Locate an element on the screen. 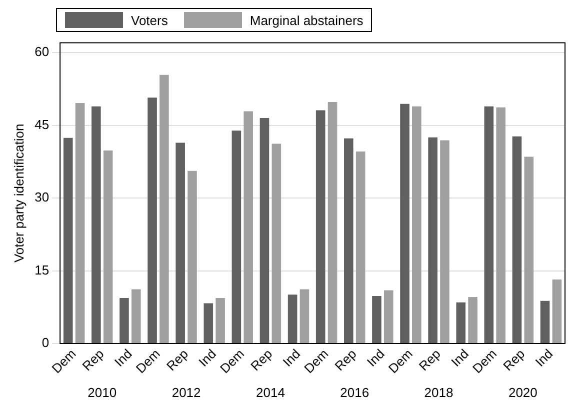 This screenshot has height=416, width=579. text: 2018 is located at coordinates (439, 392).